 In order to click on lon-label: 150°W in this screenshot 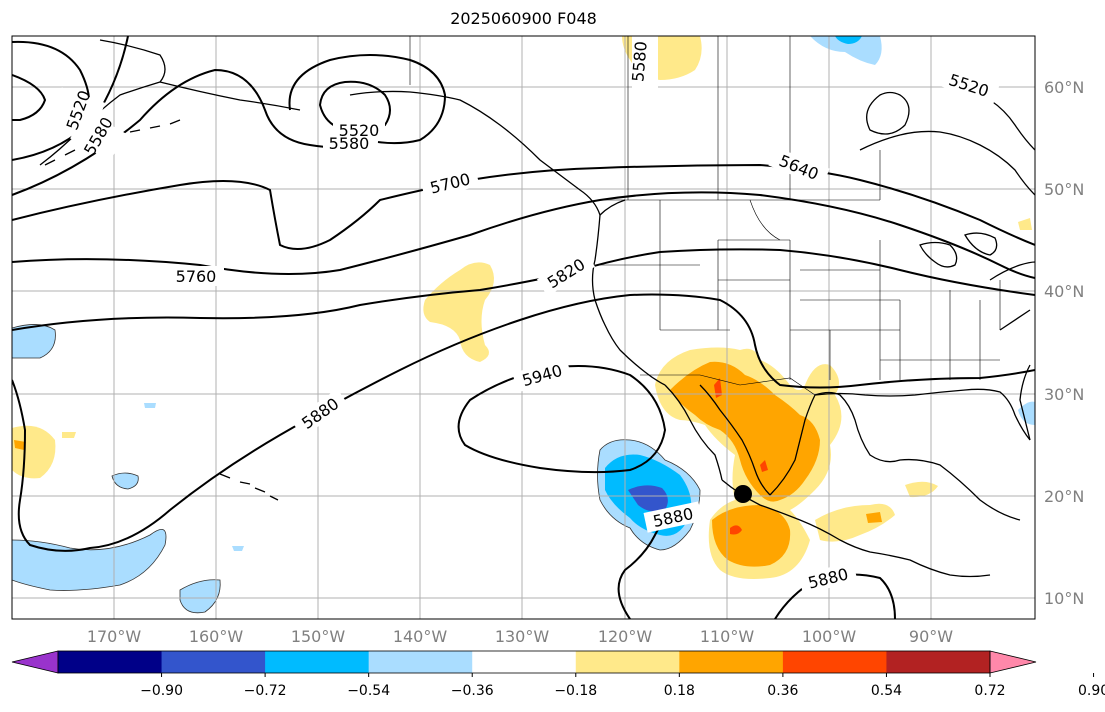, I will do `click(318, 636)`.